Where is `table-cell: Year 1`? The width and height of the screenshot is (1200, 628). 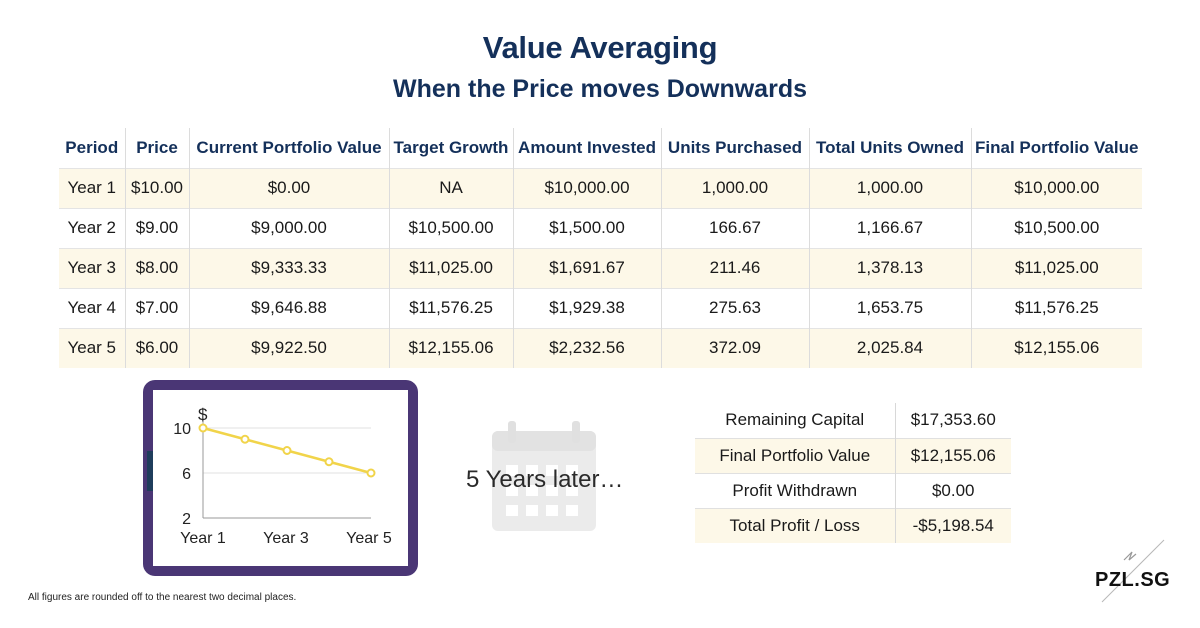
table-cell: Year 1 is located at coordinates (92, 187).